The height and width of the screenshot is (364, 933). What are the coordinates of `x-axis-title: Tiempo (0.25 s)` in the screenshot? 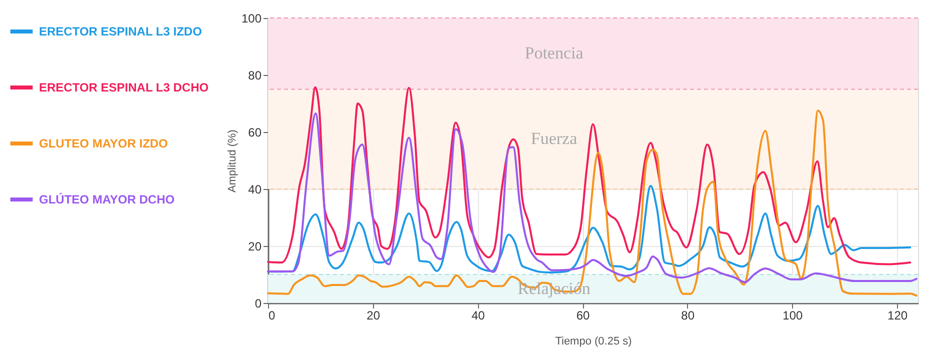 It's located at (593, 342).